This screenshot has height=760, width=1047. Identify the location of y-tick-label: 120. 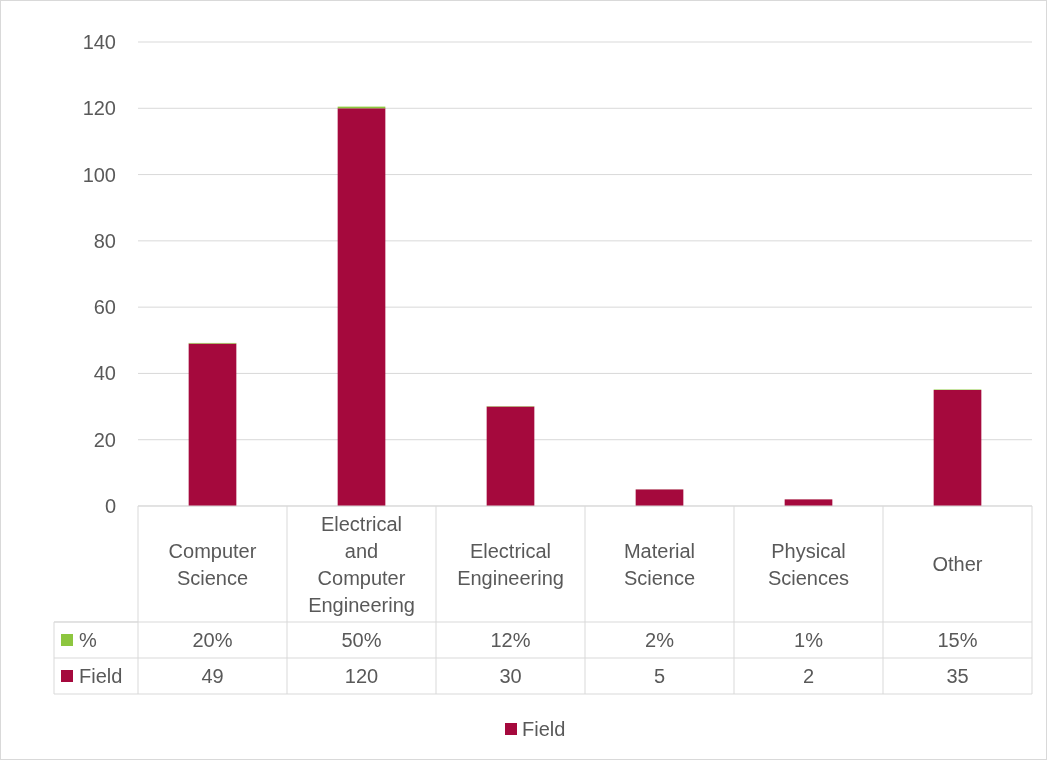
(99, 108).